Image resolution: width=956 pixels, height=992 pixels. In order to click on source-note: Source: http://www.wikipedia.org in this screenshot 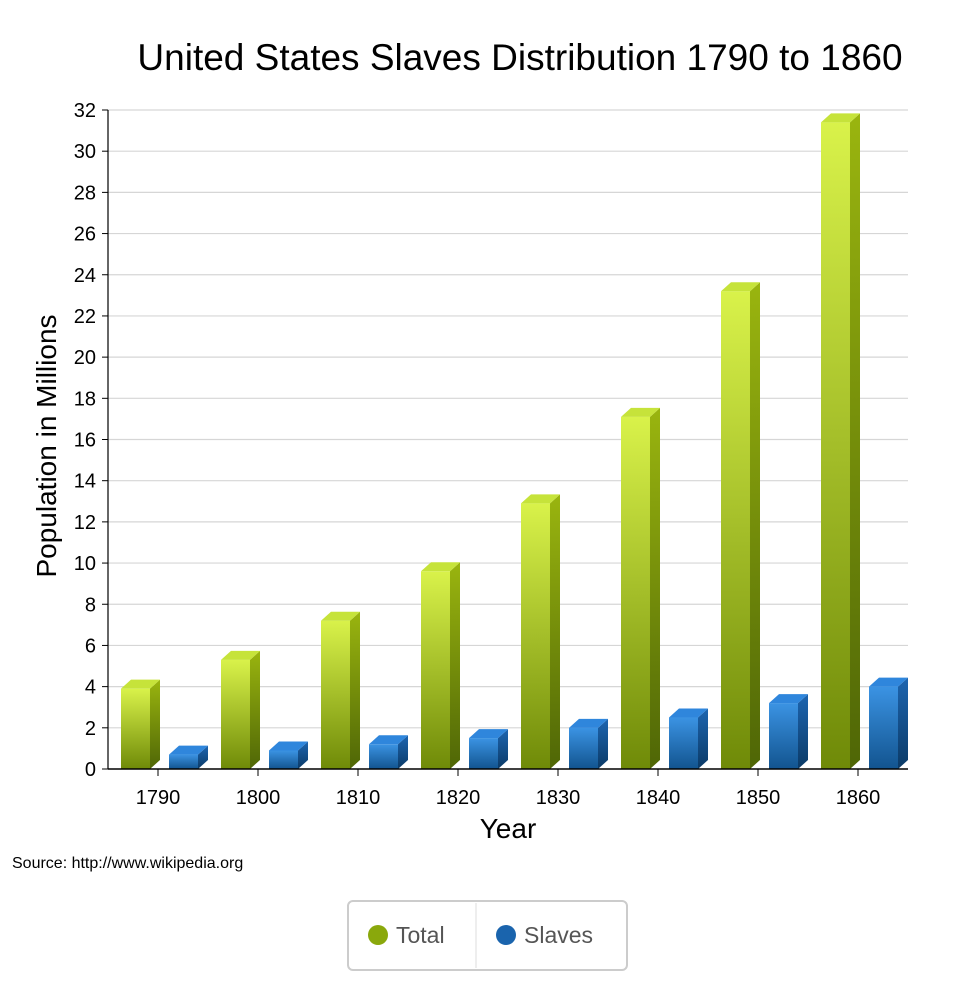, I will do `click(127, 863)`.